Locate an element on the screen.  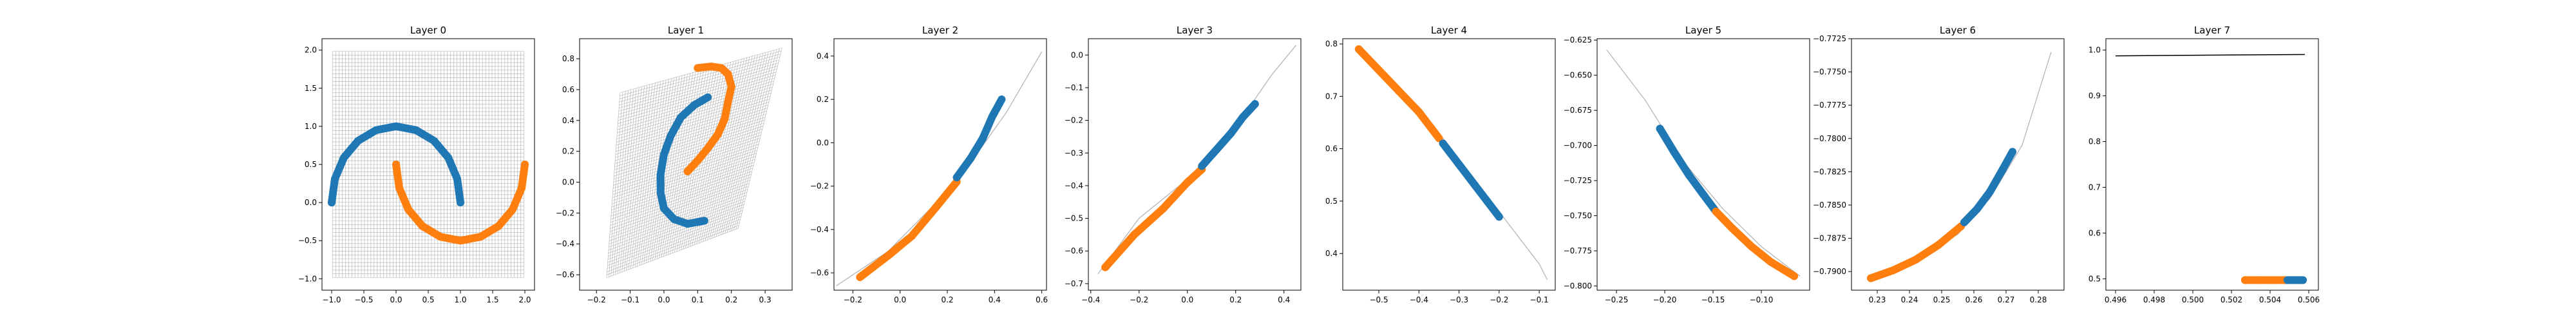
y-tick-label: −0.7750 is located at coordinates (1830, 72).